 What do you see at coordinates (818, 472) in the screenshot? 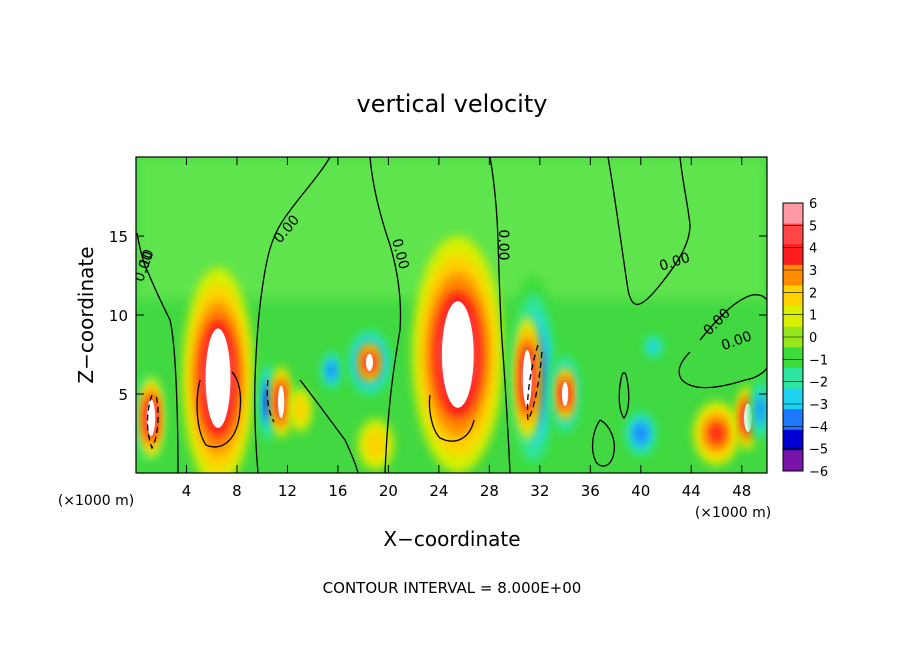
I see `colorbar-tick-label: −6` at bounding box center [818, 472].